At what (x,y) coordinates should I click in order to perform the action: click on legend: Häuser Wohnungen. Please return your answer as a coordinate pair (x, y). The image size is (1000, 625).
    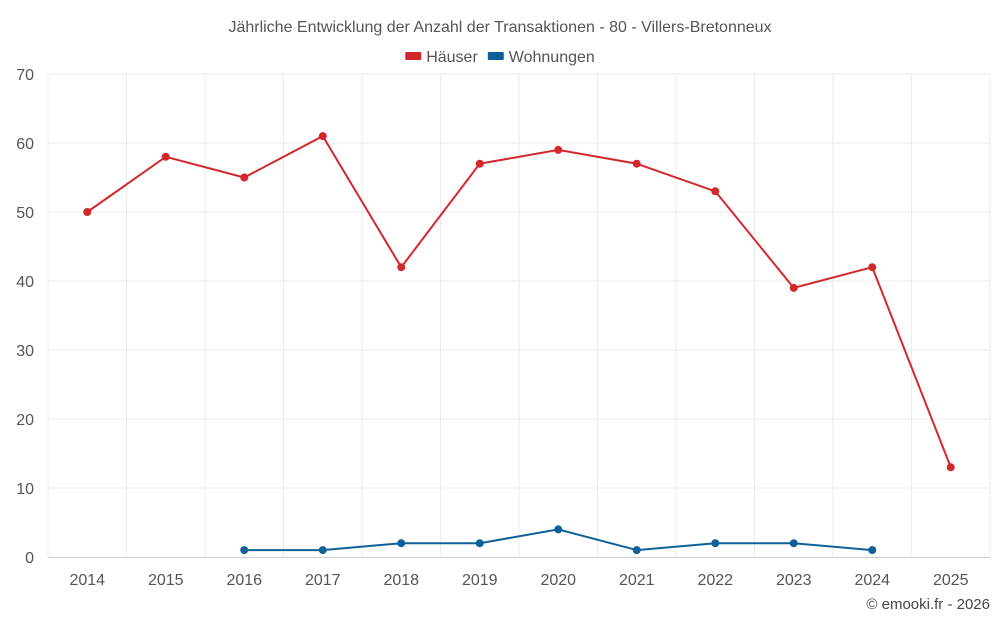
    Looking at the image, I should click on (500, 57).